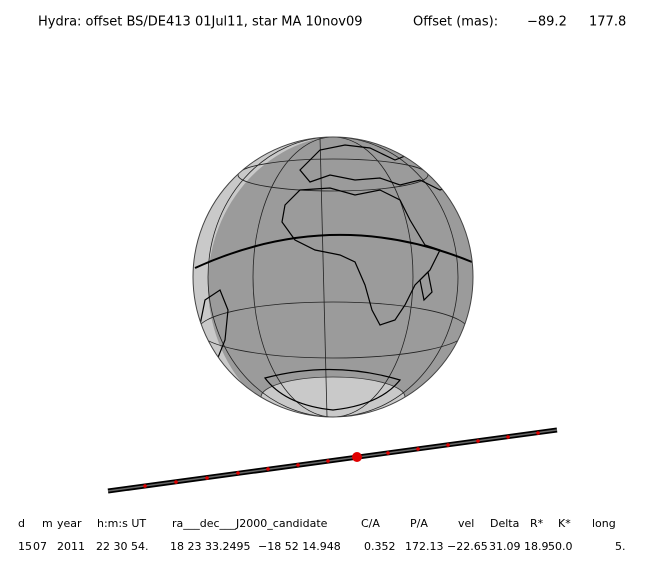  What do you see at coordinates (467, 546) in the screenshot?
I see `cell: −22.65` at bounding box center [467, 546].